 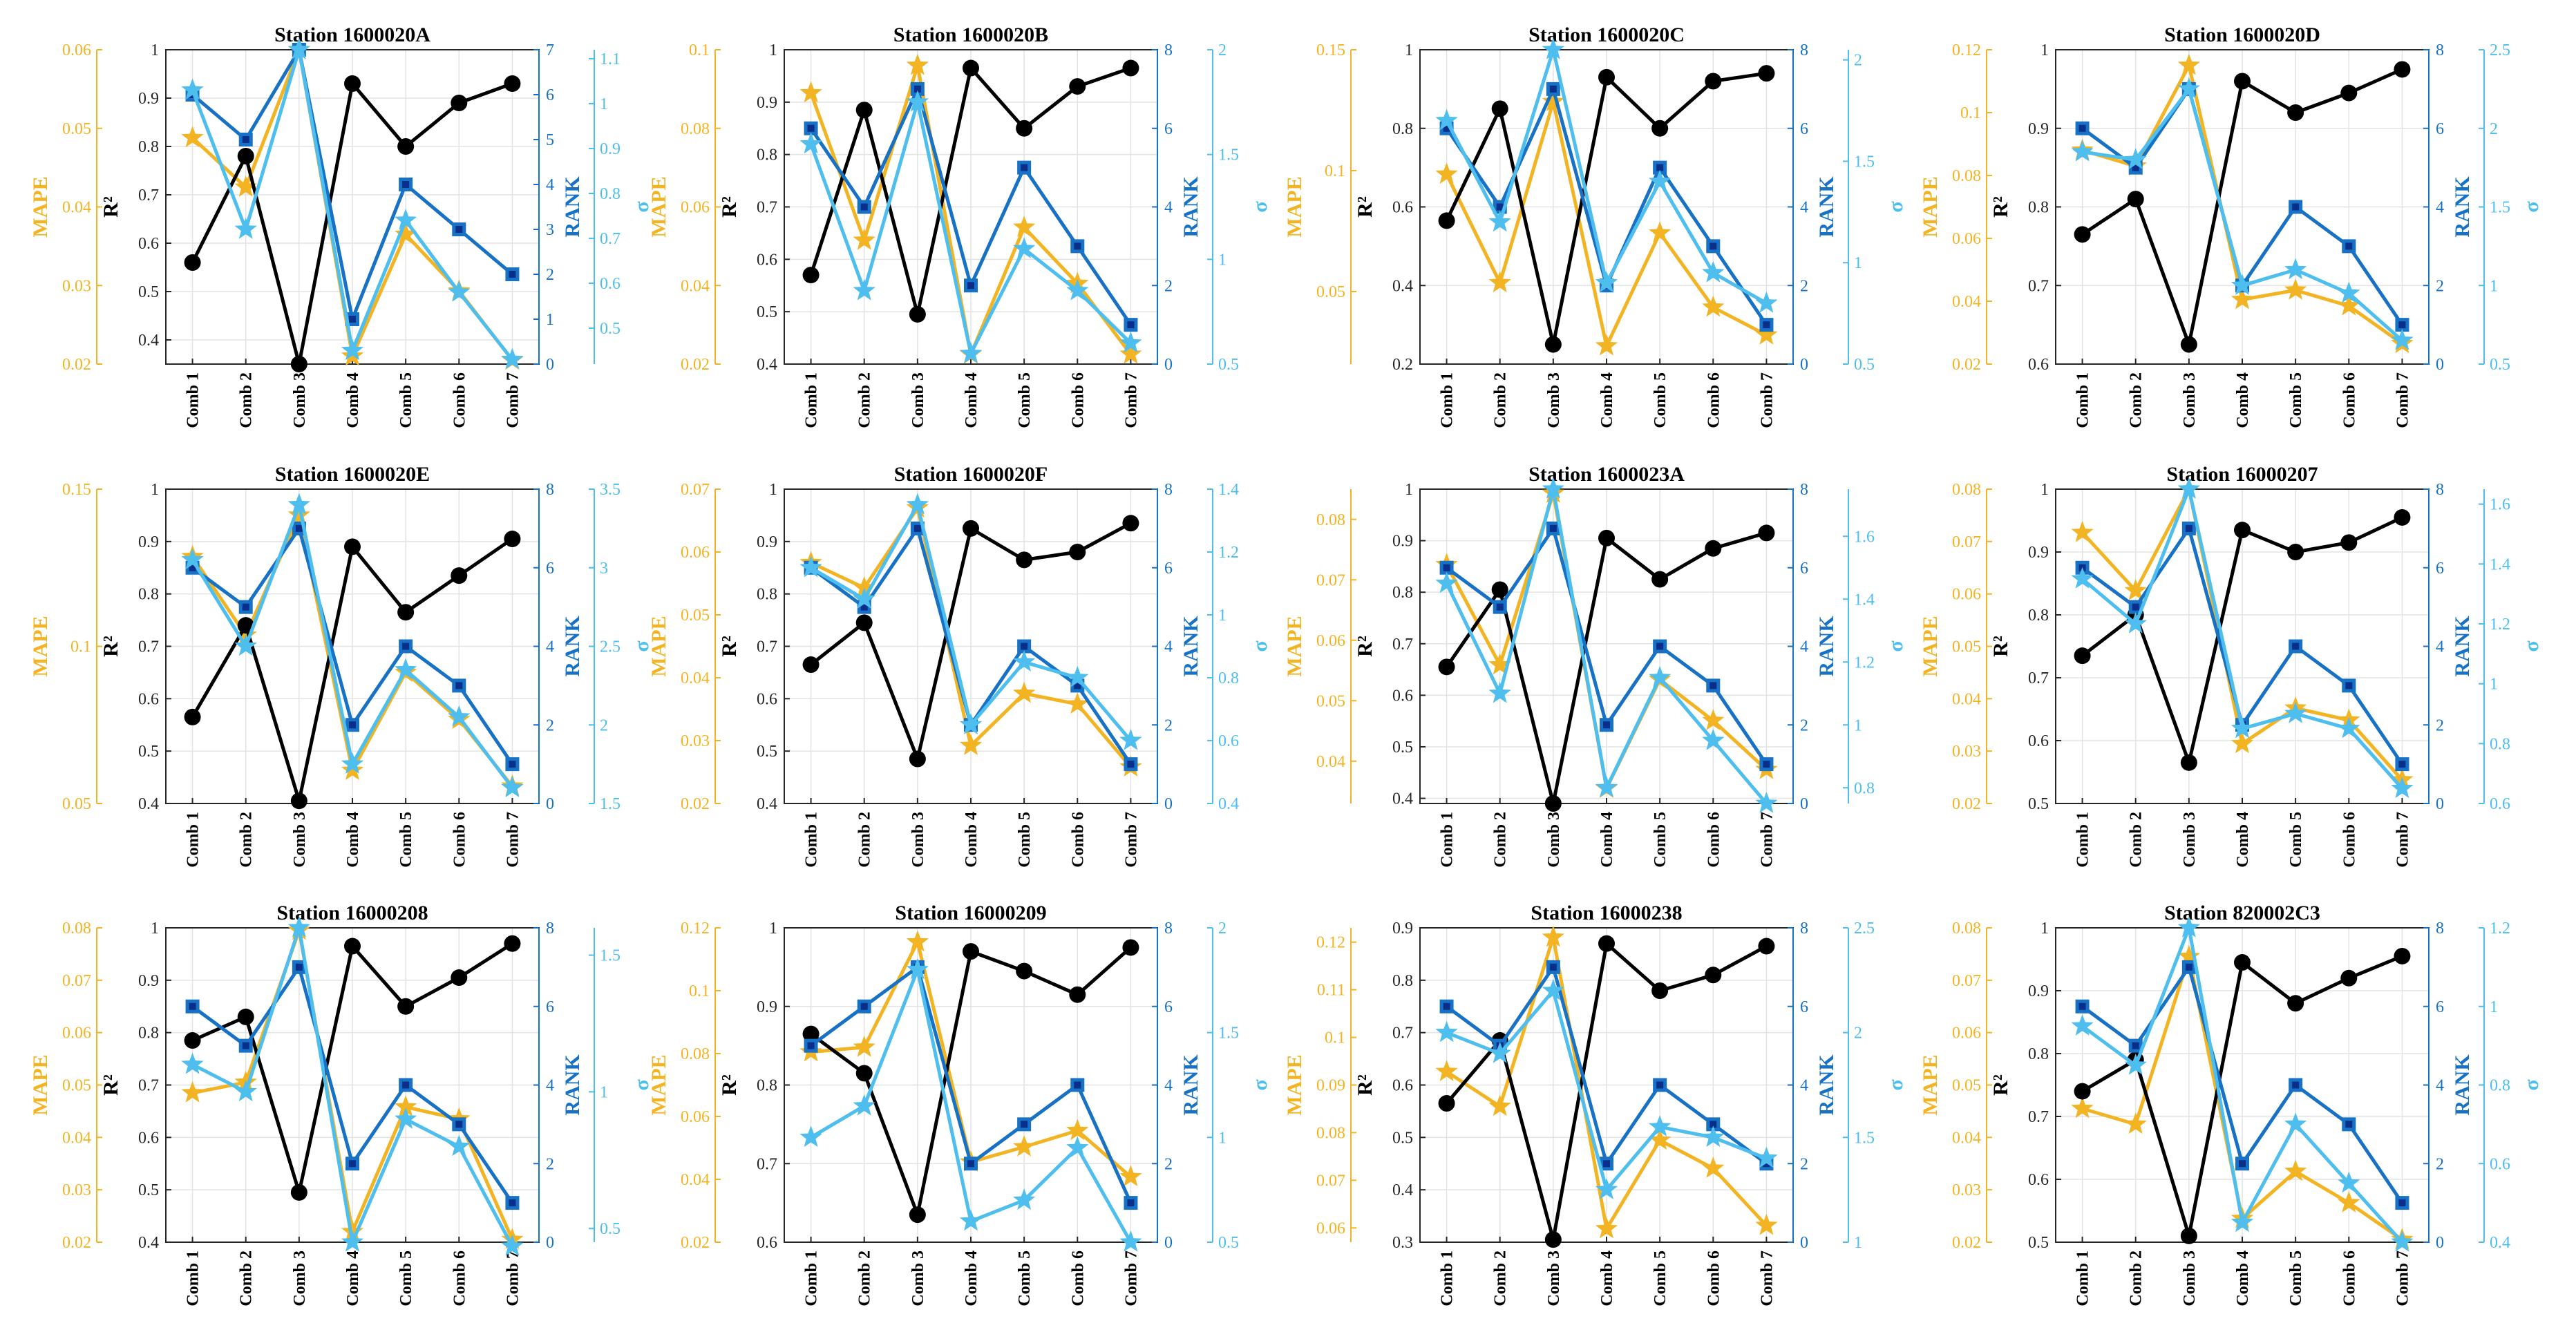 What do you see at coordinates (695, 1180) in the screenshot?
I see `mape-tick-label: 0.04` at bounding box center [695, 1180].